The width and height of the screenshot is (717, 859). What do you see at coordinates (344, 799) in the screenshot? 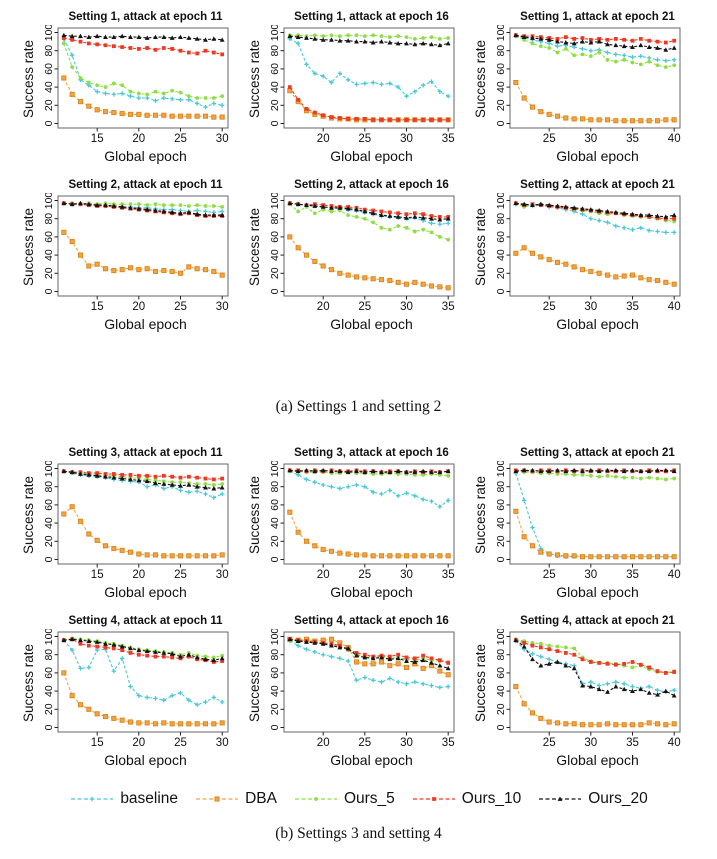
I see `legend-item-ours5: Ours_5` at bounding box center [344, 799].